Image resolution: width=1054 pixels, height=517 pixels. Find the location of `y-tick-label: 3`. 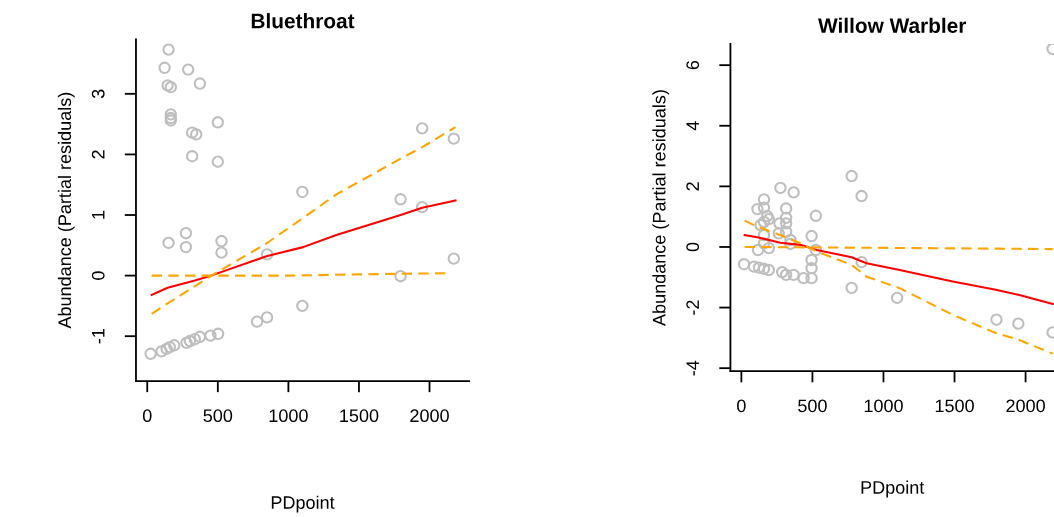

y-tick-label: 3 is located at coordinates (98, 94).